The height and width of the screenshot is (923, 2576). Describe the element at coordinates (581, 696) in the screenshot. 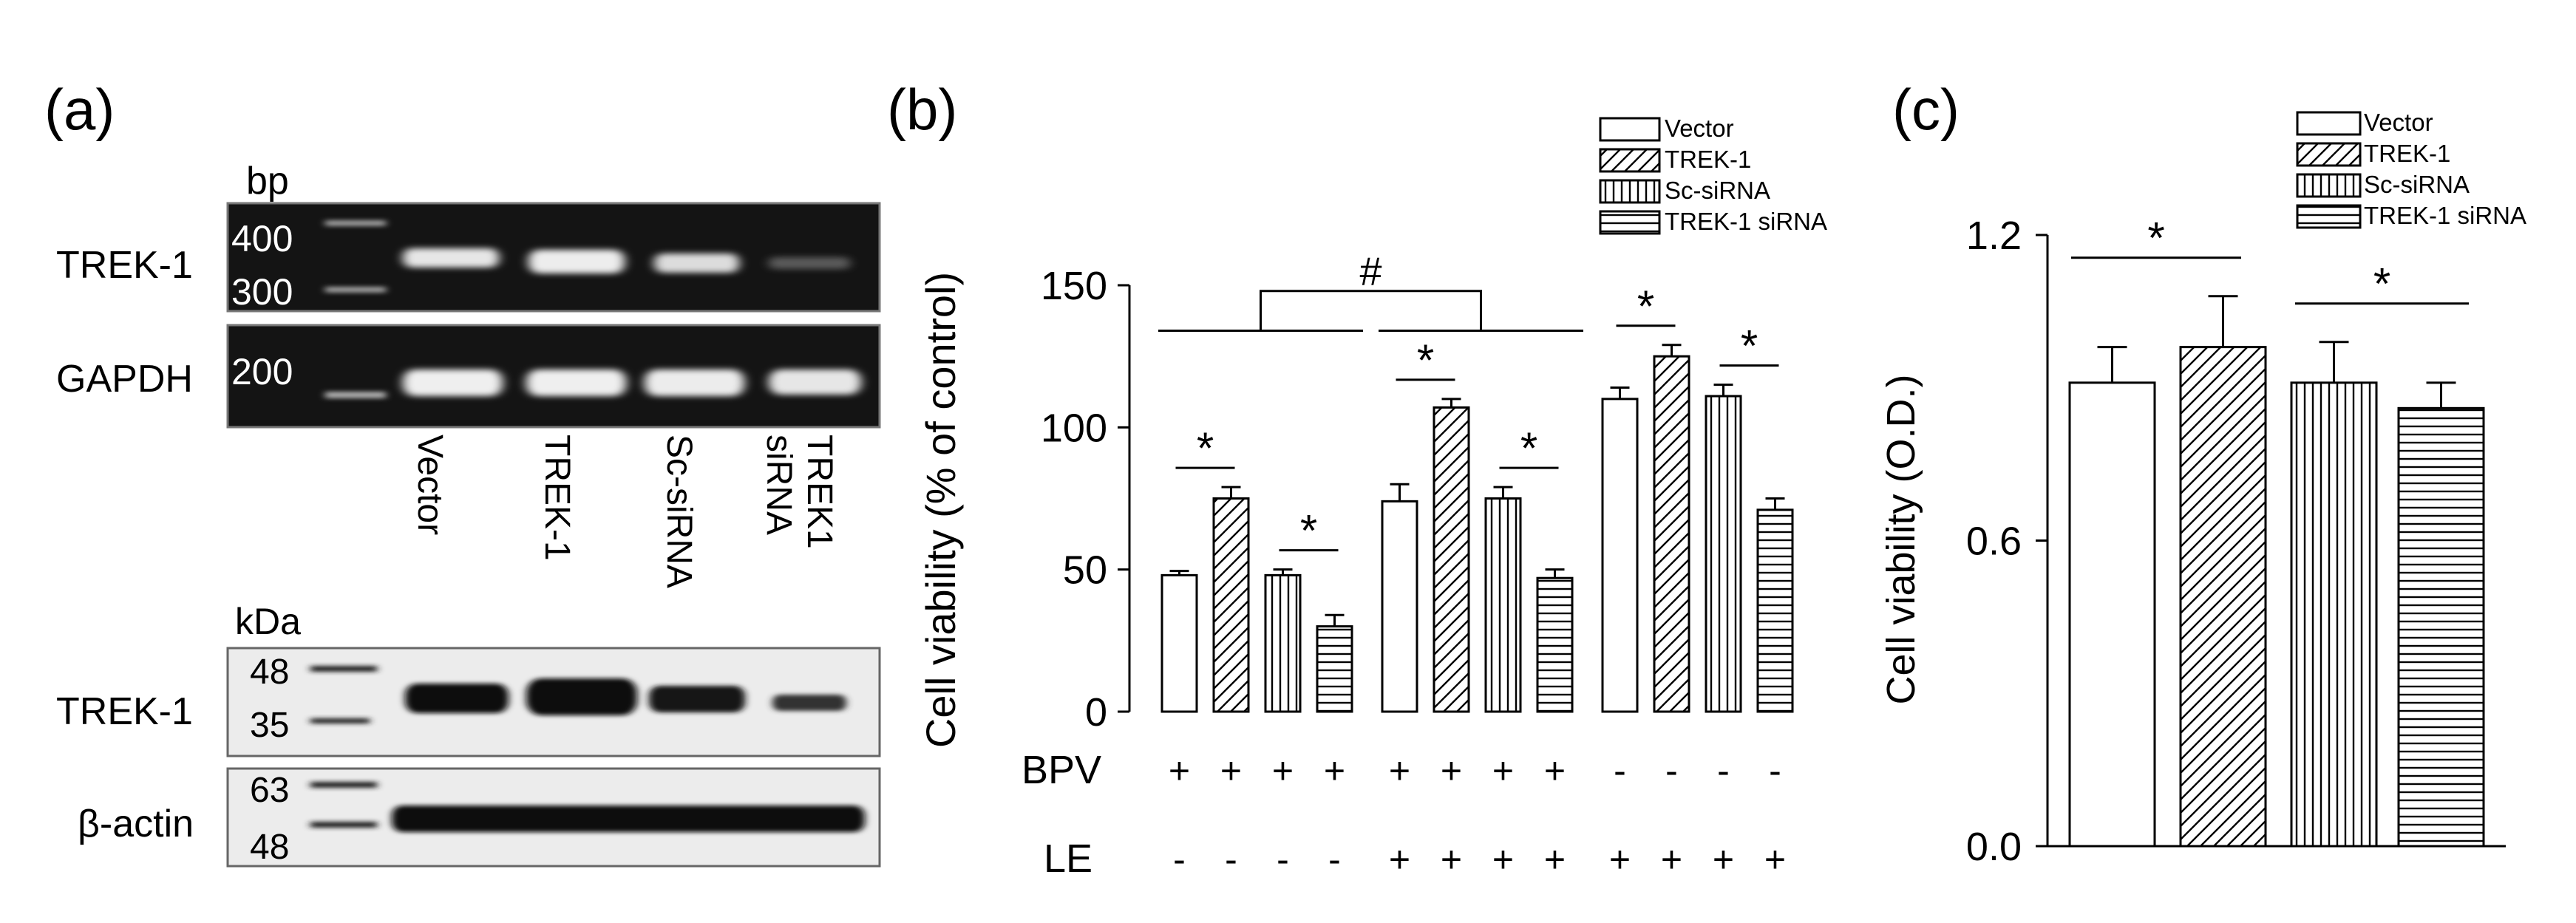

I see `blot-band-trek1` at that location.